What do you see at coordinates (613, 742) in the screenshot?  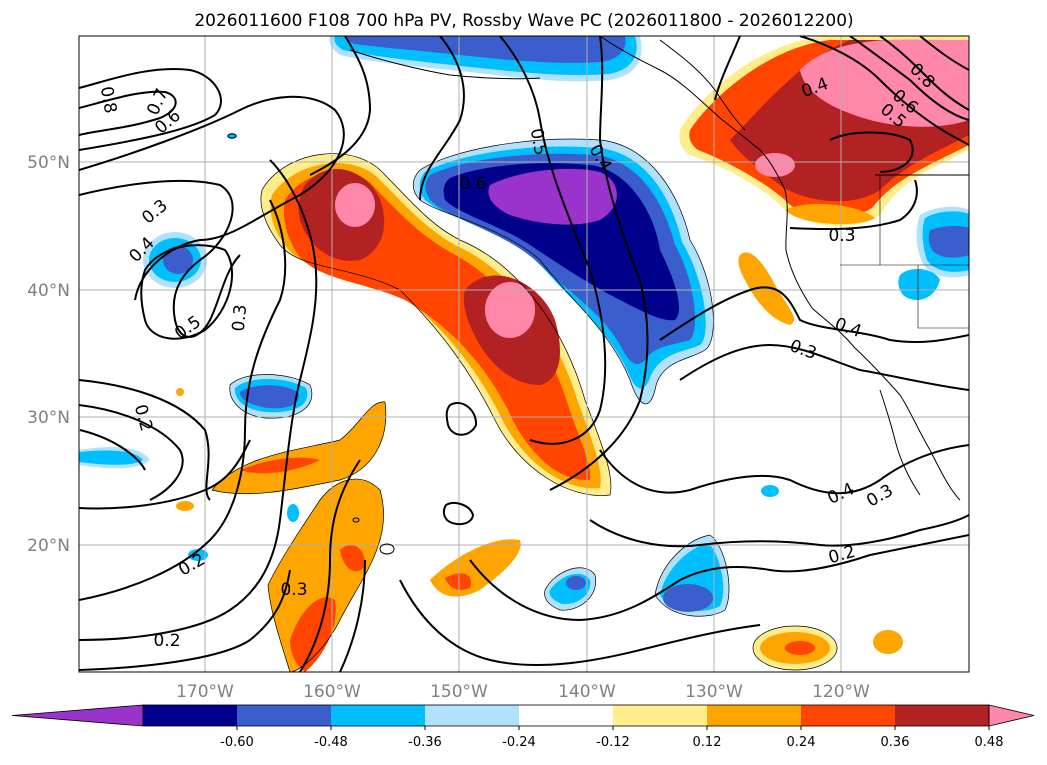 I see `colorbar-tick-label: -0.12` at bounding box center [613, 742].